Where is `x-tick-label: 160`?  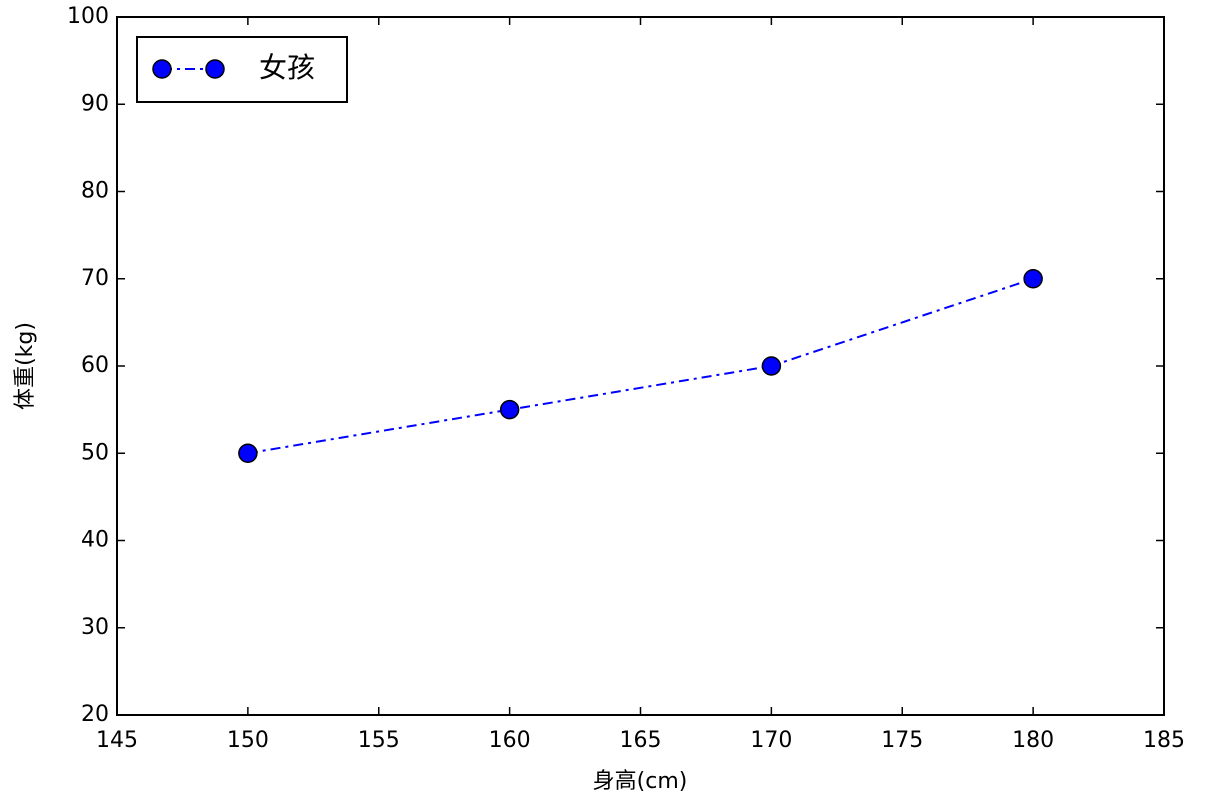 x-tick-label: 160 is located at coordinates (510, 740).